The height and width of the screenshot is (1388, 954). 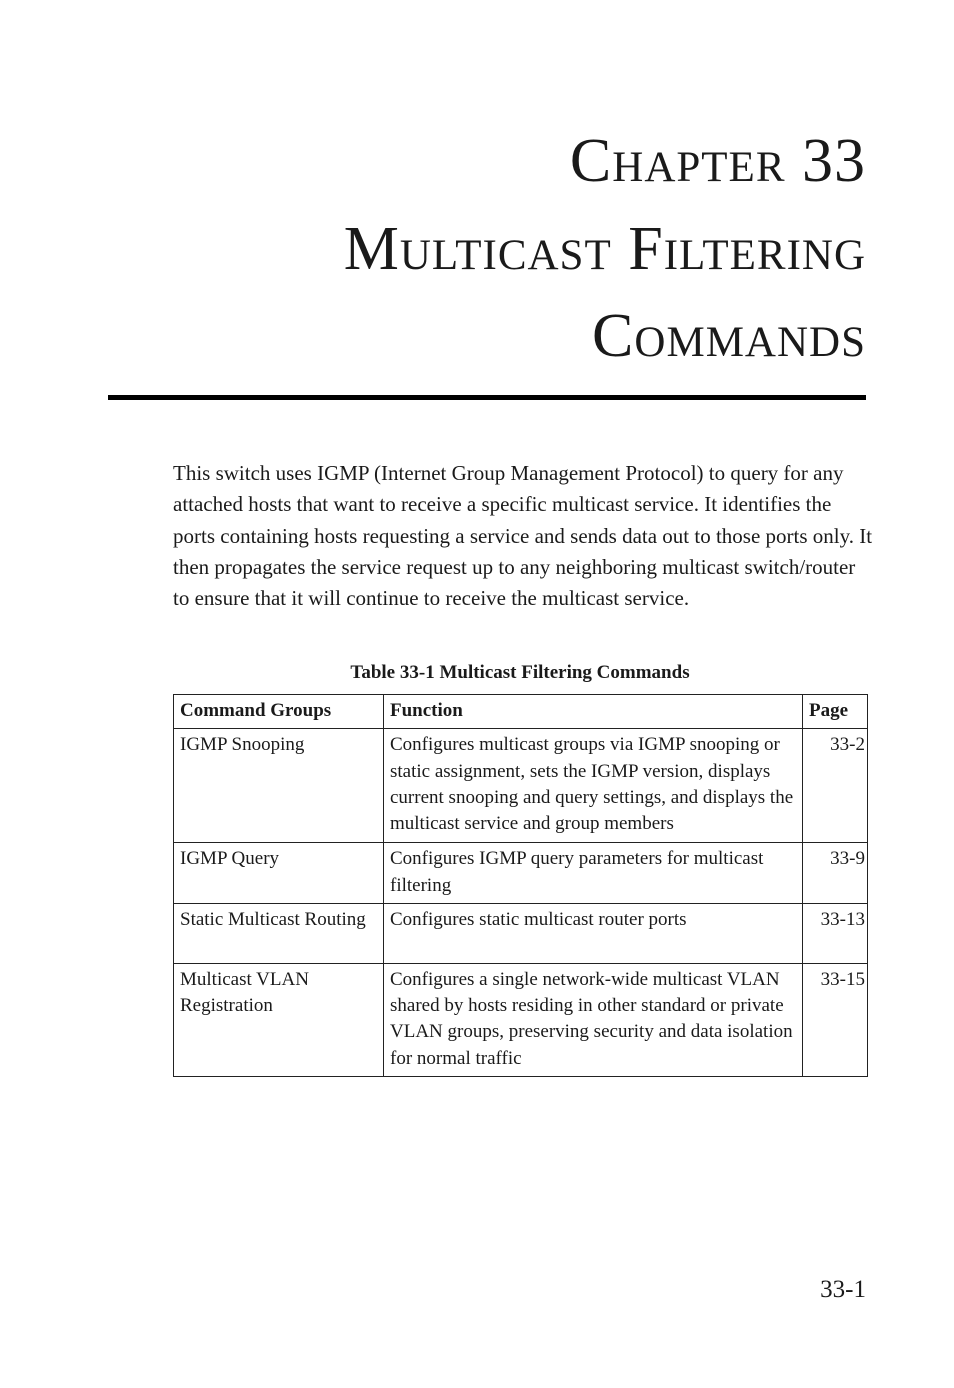 I want to click on page-number: 33-1, so click(x=843, y=1289).